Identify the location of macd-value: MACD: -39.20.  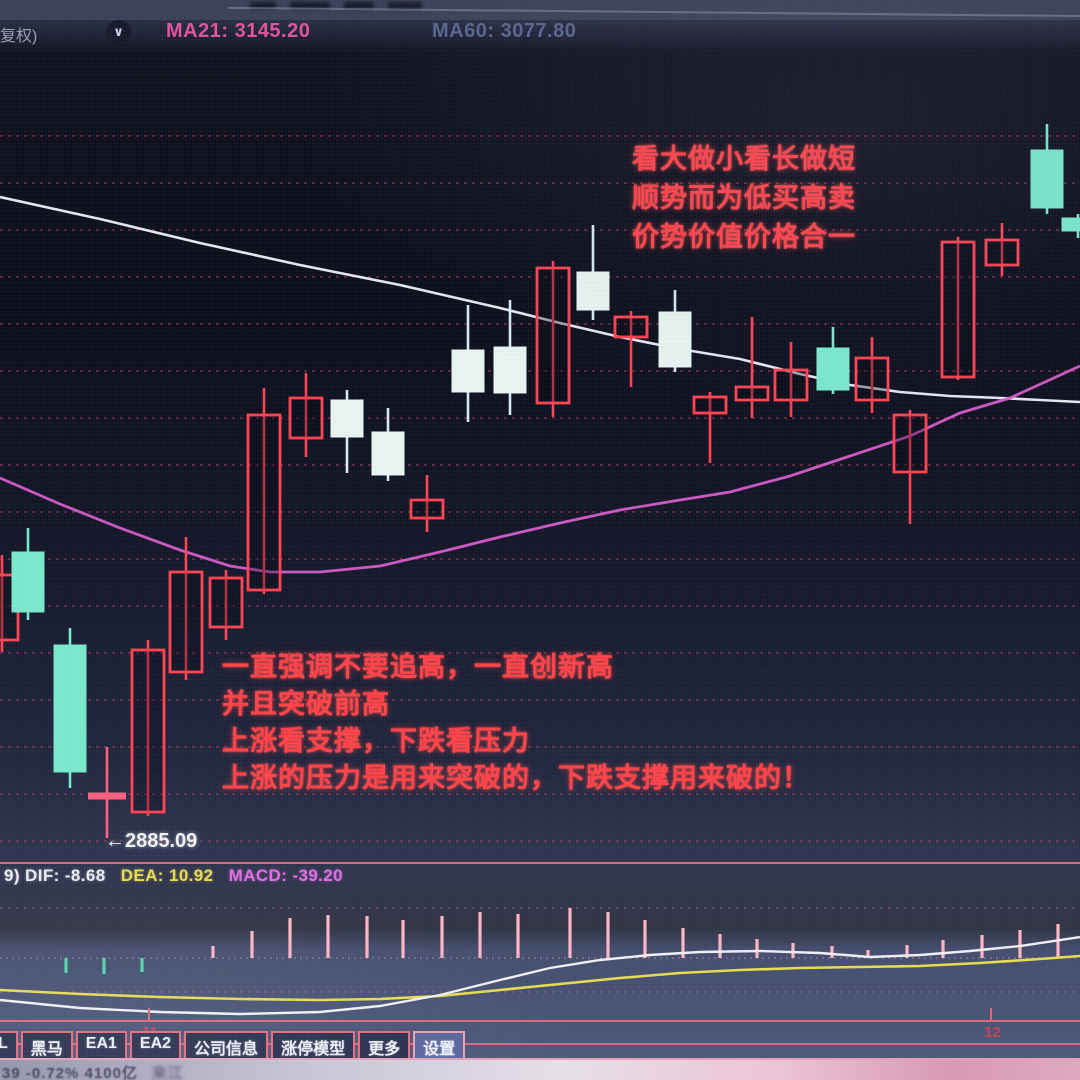
(286, 875).